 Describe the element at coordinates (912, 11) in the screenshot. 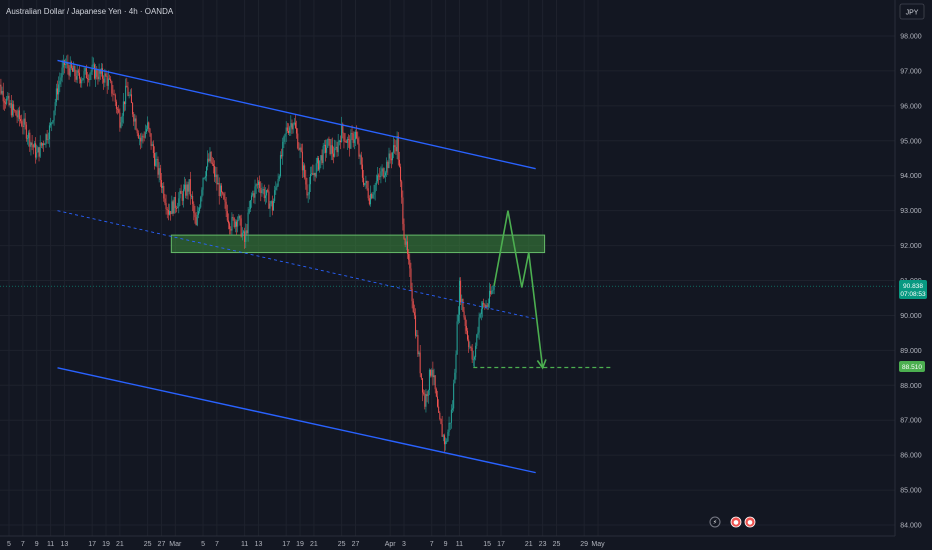

I see `currency-button: JPY` at that location.